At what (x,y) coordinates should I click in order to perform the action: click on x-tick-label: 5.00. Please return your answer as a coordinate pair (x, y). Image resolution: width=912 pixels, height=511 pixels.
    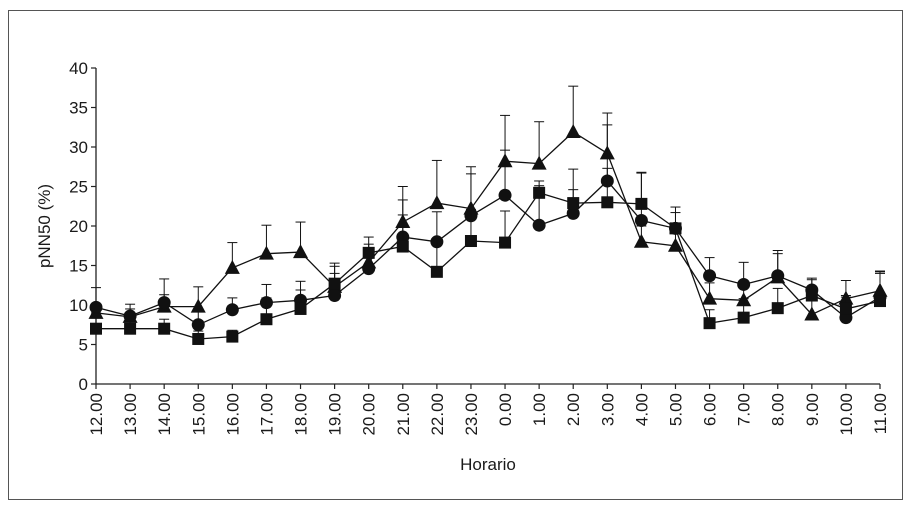
    Looking at the image, I should click on (675, 409).